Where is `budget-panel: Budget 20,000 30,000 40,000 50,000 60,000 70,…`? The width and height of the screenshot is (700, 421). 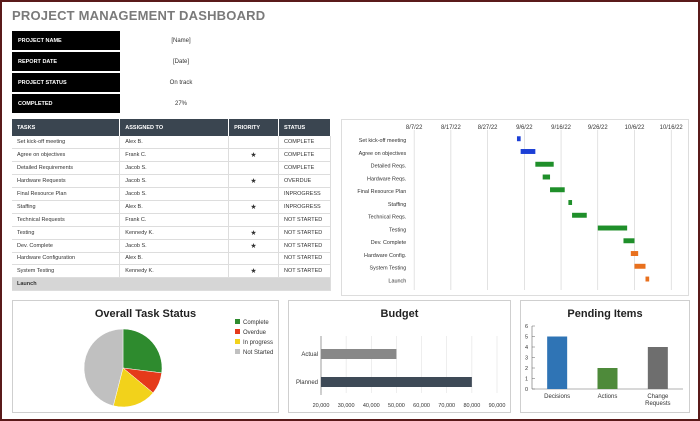 budget-panel: Budget 20,000 30,000 40,000 50,000 60,000 70,… is located at coordinates (399, 356).